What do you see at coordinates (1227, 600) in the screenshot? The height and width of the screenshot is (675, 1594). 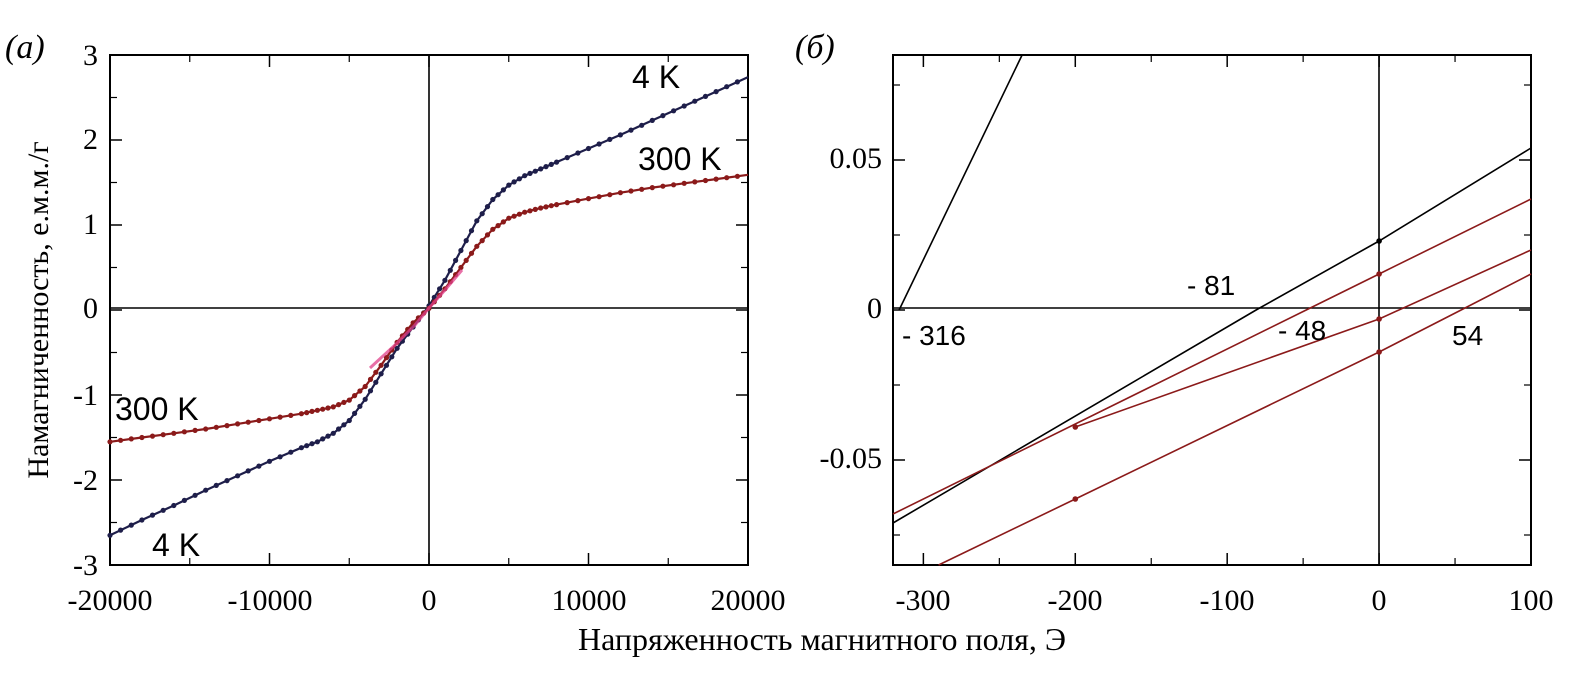 I see `x-tick-label: -100` at bounding box center [1227, 600].